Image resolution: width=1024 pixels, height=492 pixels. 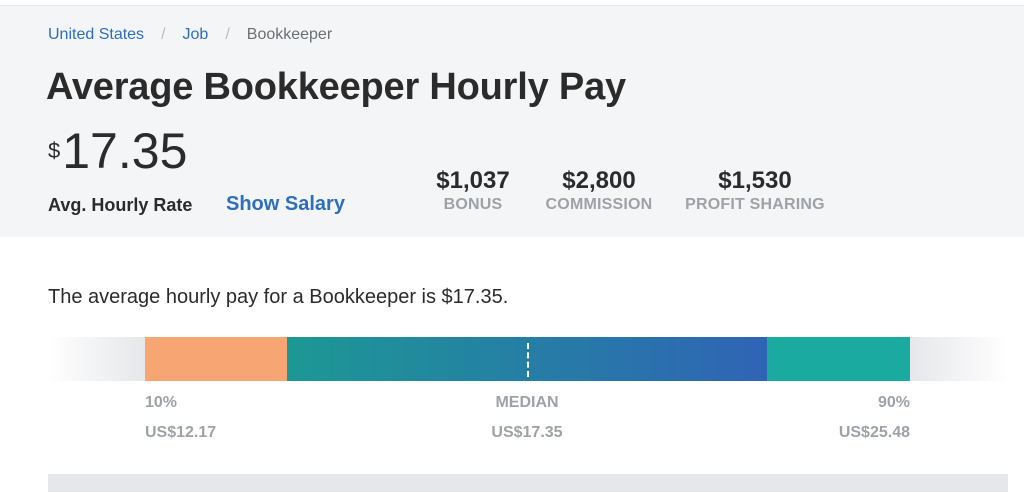 I want to click on high-percentile-label: 90%, so click(x=893, y=402).